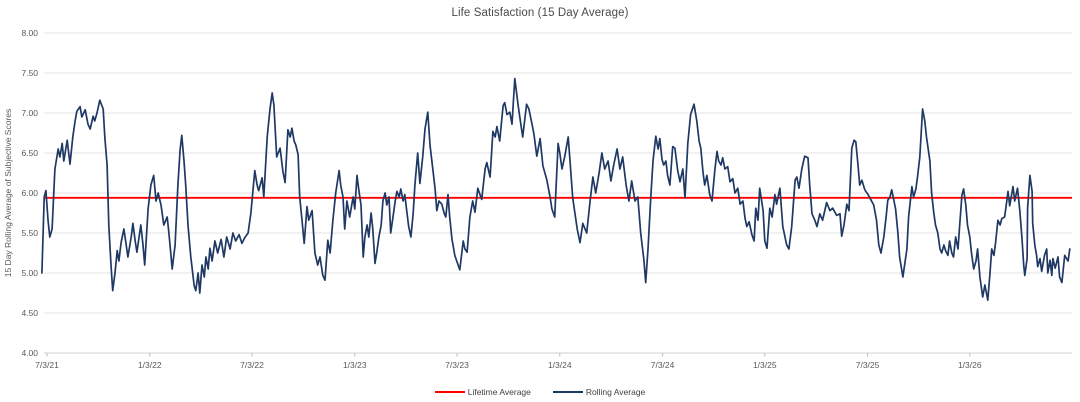 This screenshot has width=1080, height=402. What do you see at coordinates (970, 365) in the screenshot?
I see `x-tick-label: 1/3/26` at bounding box center [970, 365].